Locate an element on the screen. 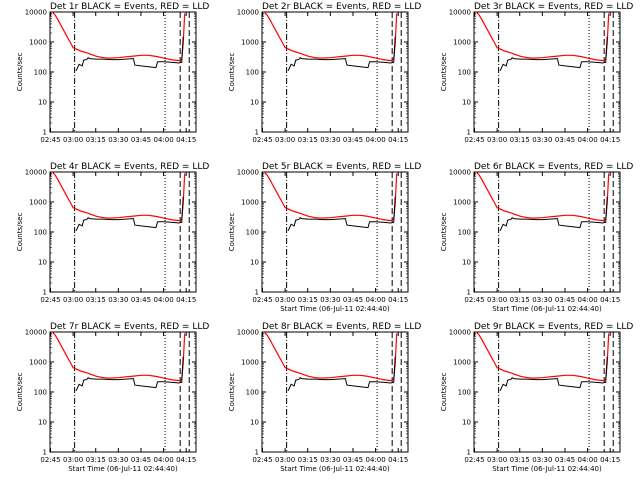 The image size is (640, 480). panel-title: Det 4r BLACK = Events, RED = LLD is located at coordinates (129, 167).